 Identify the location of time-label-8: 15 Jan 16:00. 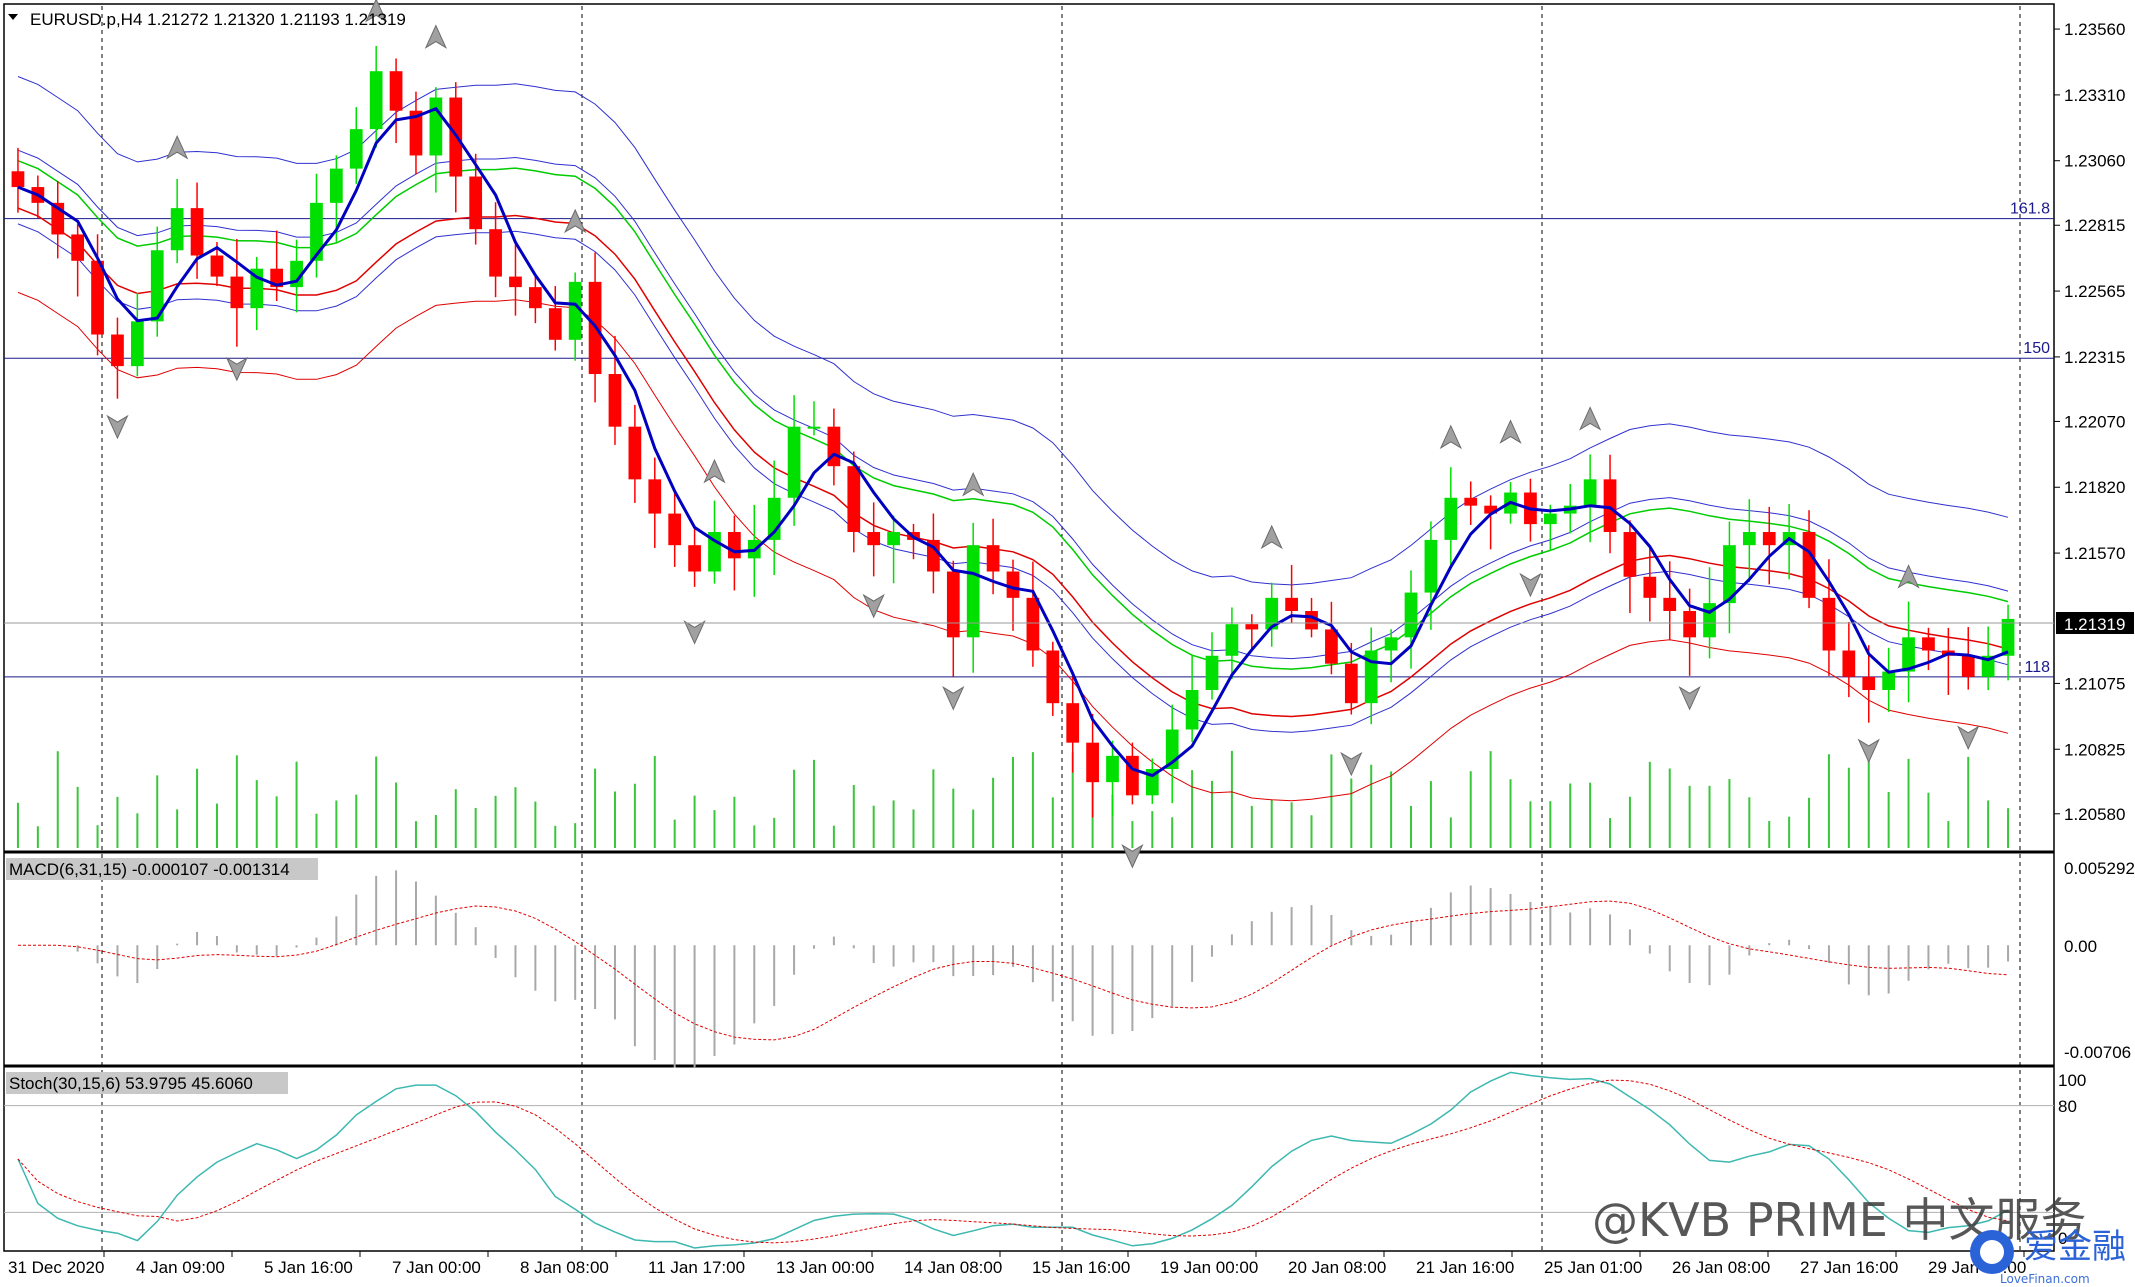
(1081, 1267).